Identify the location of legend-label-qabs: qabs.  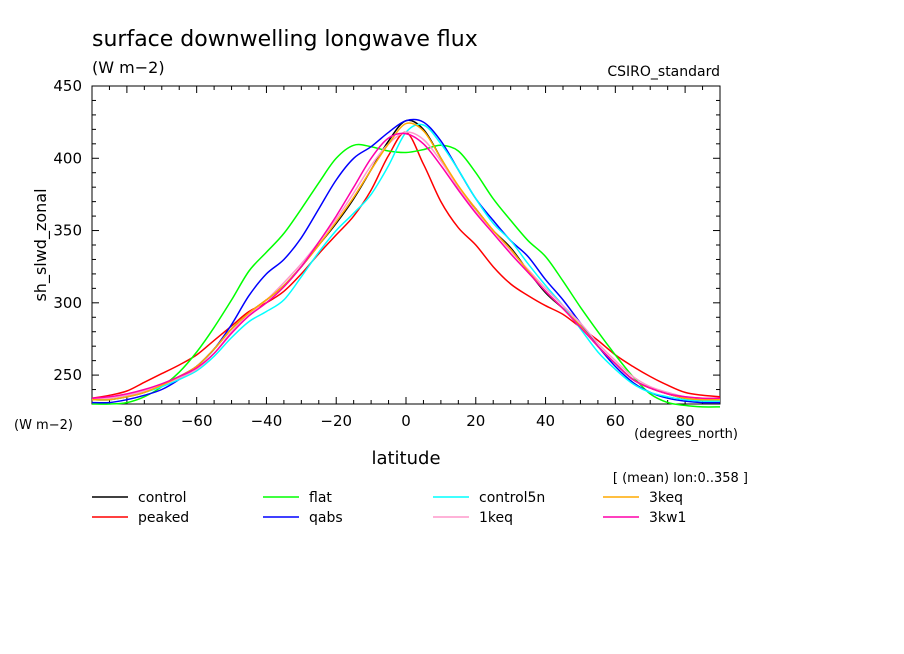
(326, 518).